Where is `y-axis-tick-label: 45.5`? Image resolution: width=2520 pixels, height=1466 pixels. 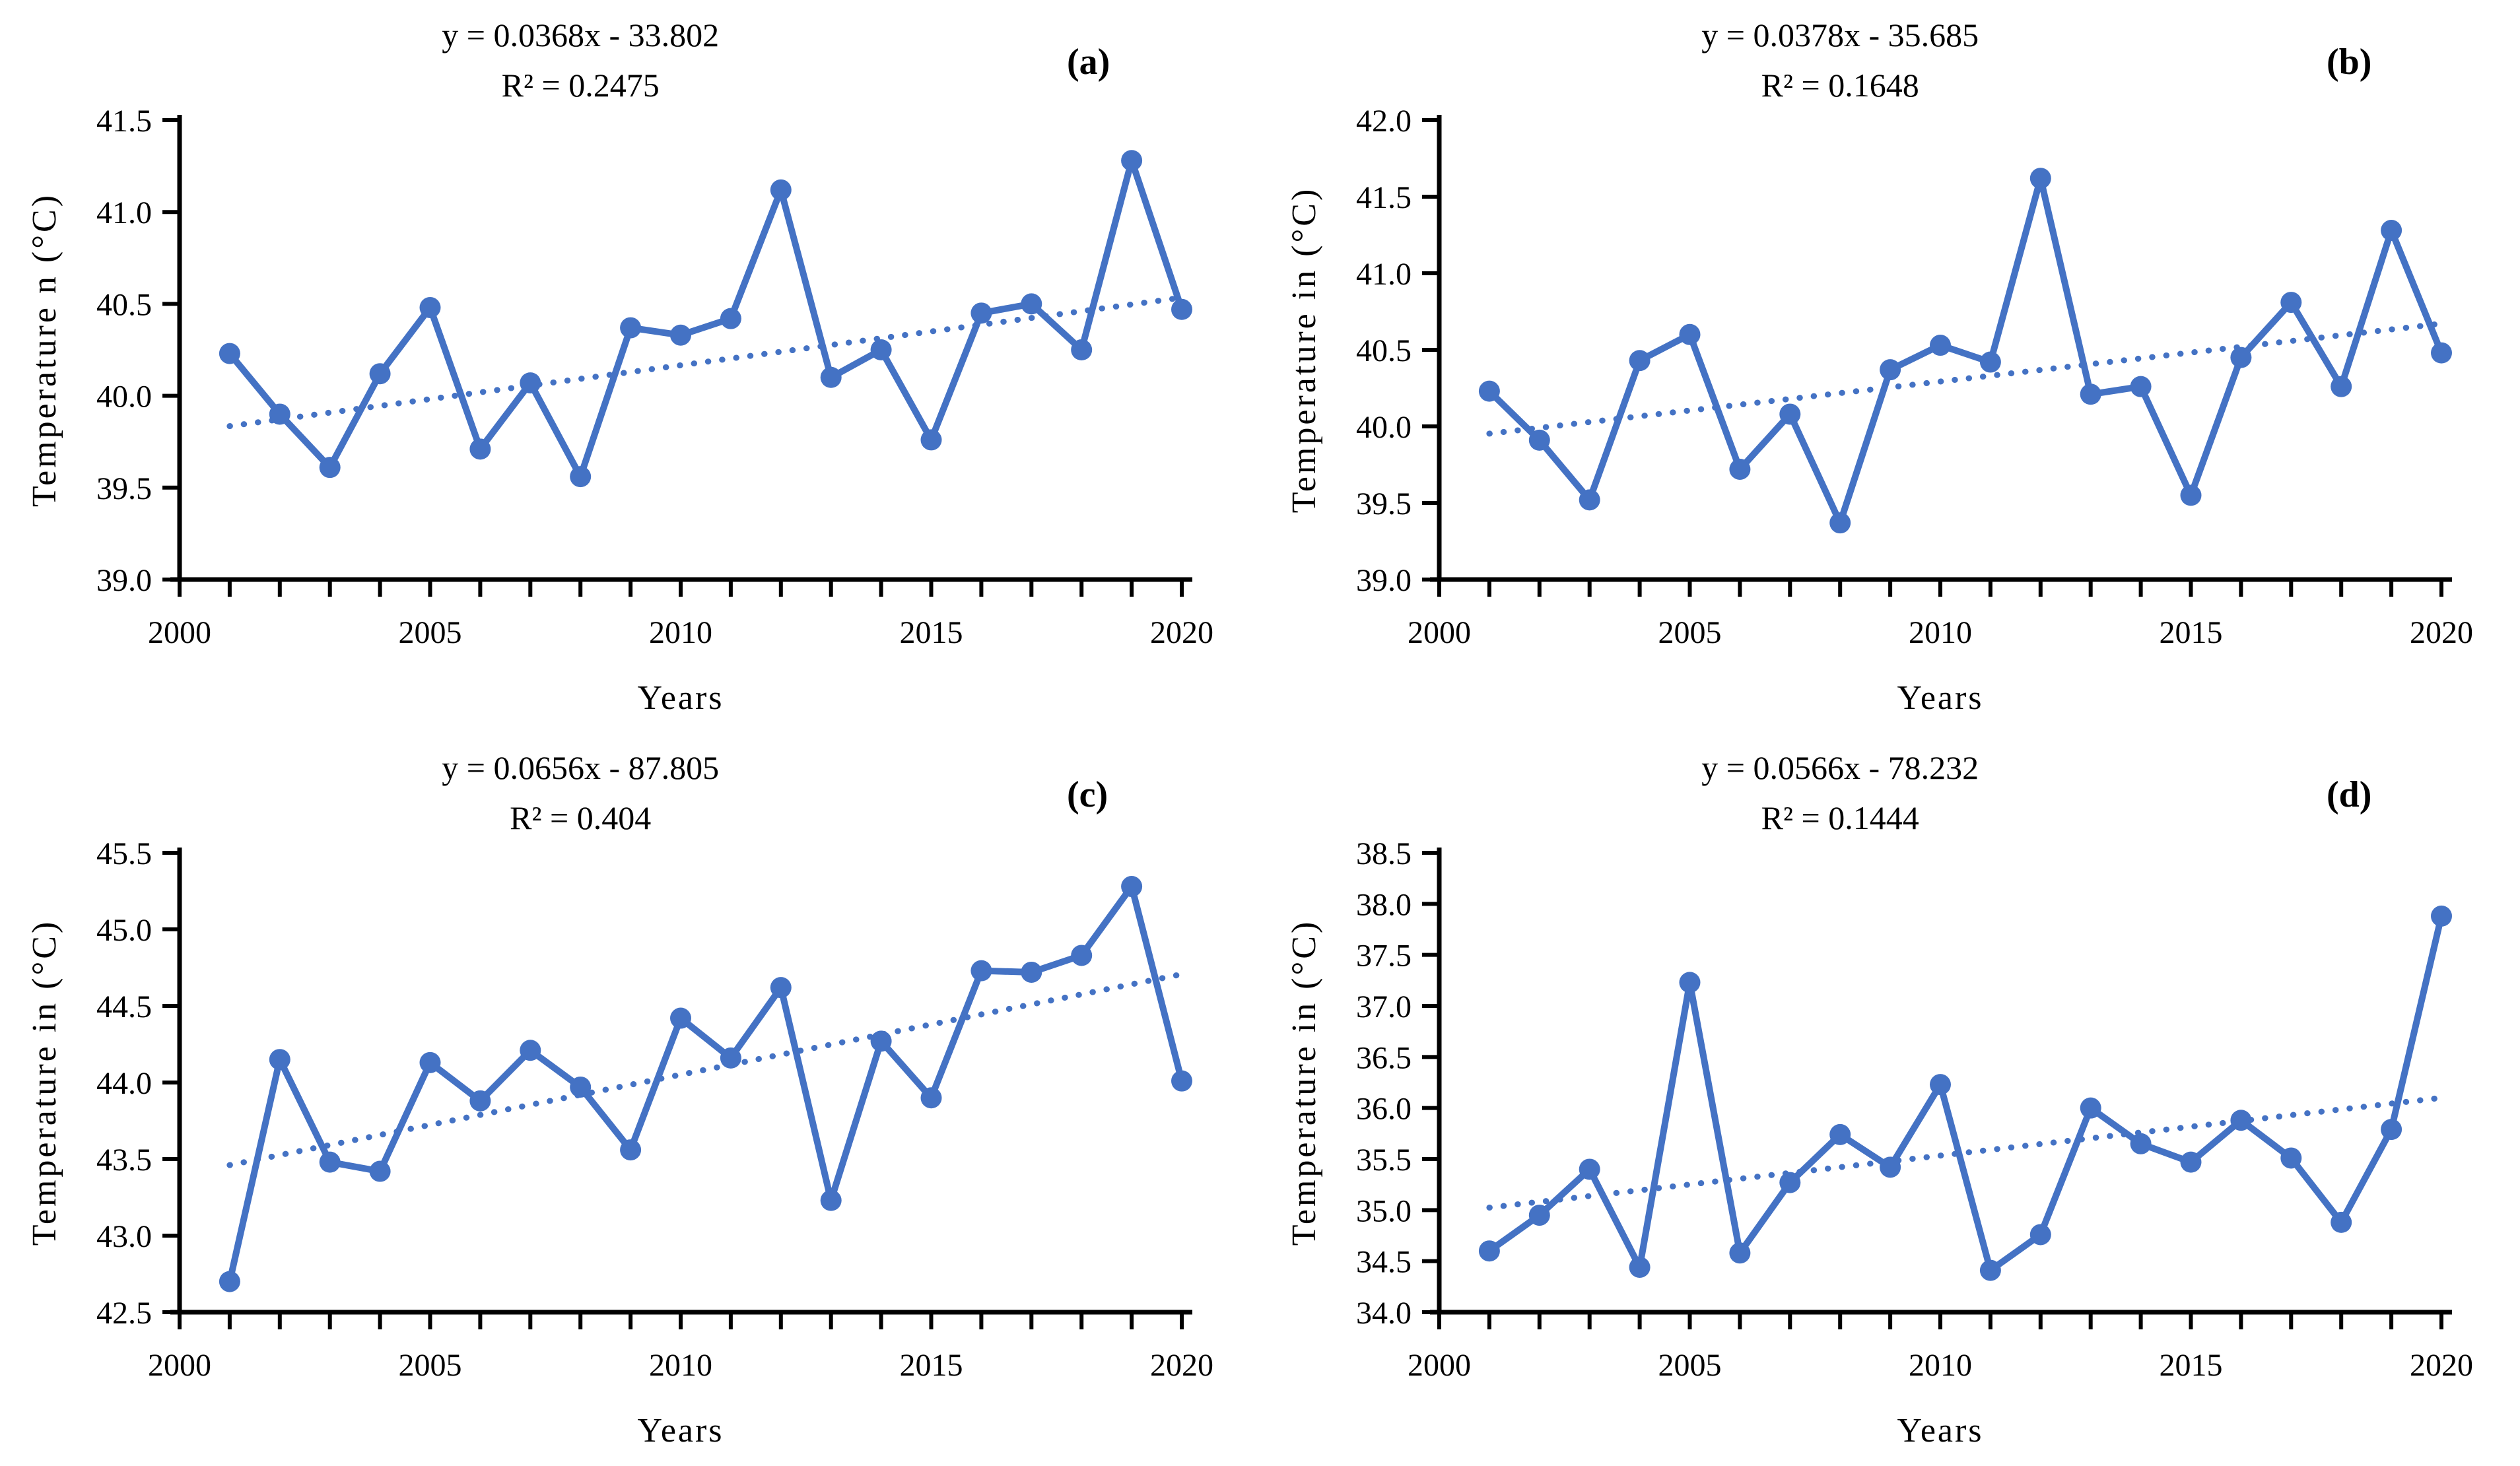
y-axis-tick-label: 45.5 is located at coordinates (124, 853).